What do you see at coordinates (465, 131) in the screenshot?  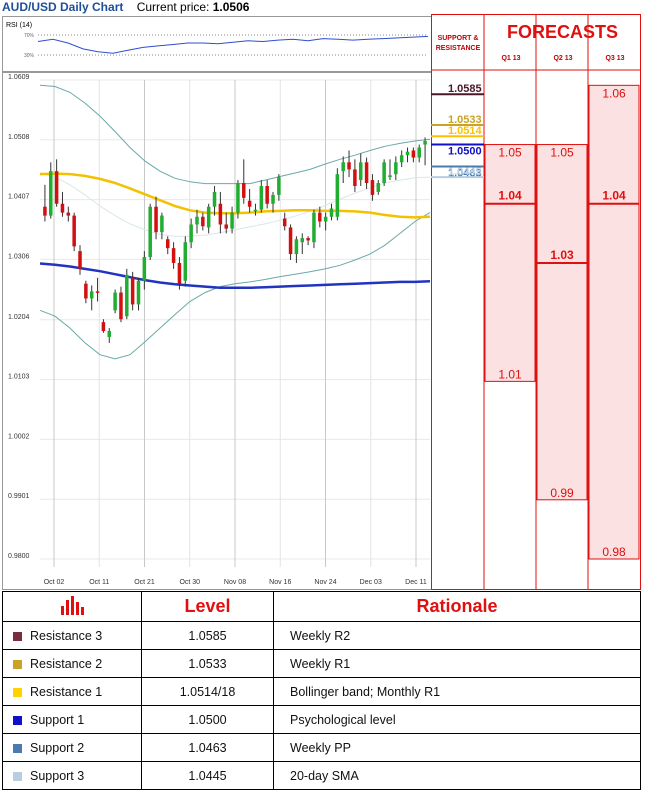 I see `sr-level-label: 1.0514` at bounding box center [465, 131].